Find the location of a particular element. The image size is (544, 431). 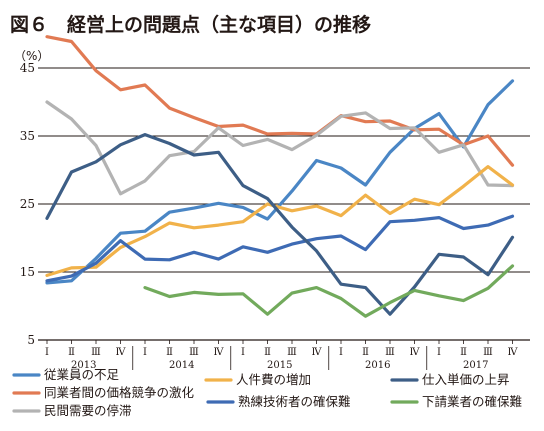

y-axis-ticks: 5 15 25 35 45 is located at coordinates (27, 204).